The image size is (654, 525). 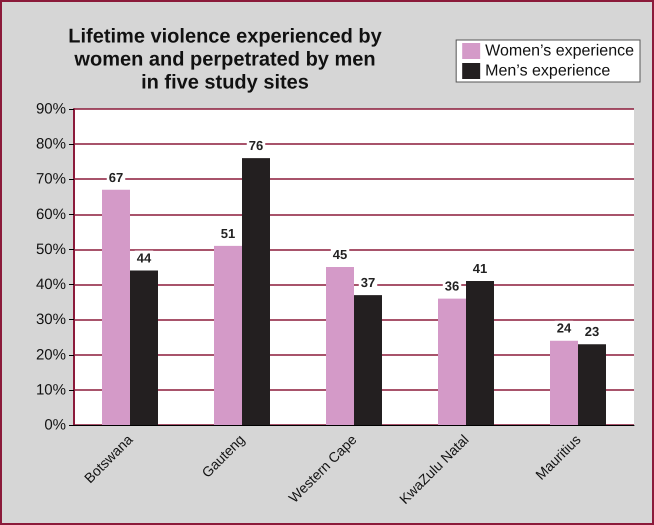 I want to click on y-tick-label: 70%, so click(x=51, y=179).